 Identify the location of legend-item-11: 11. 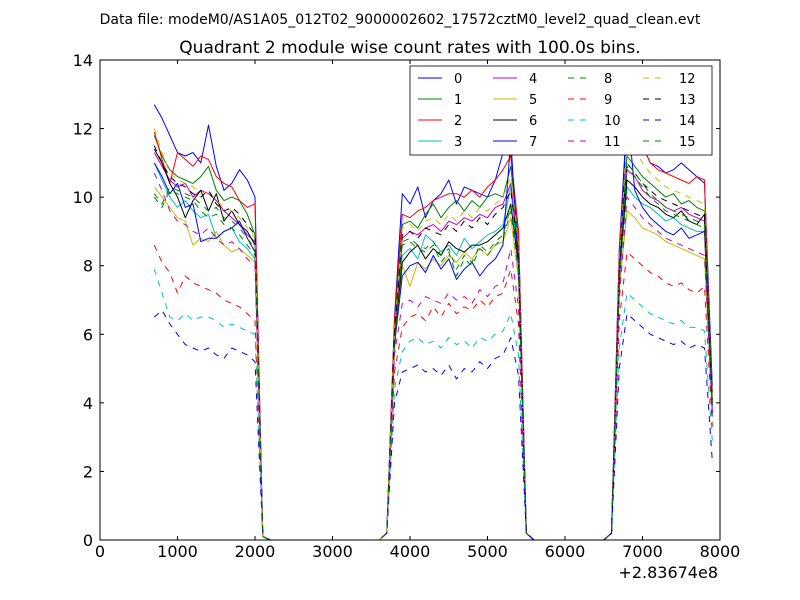
(594, 142).